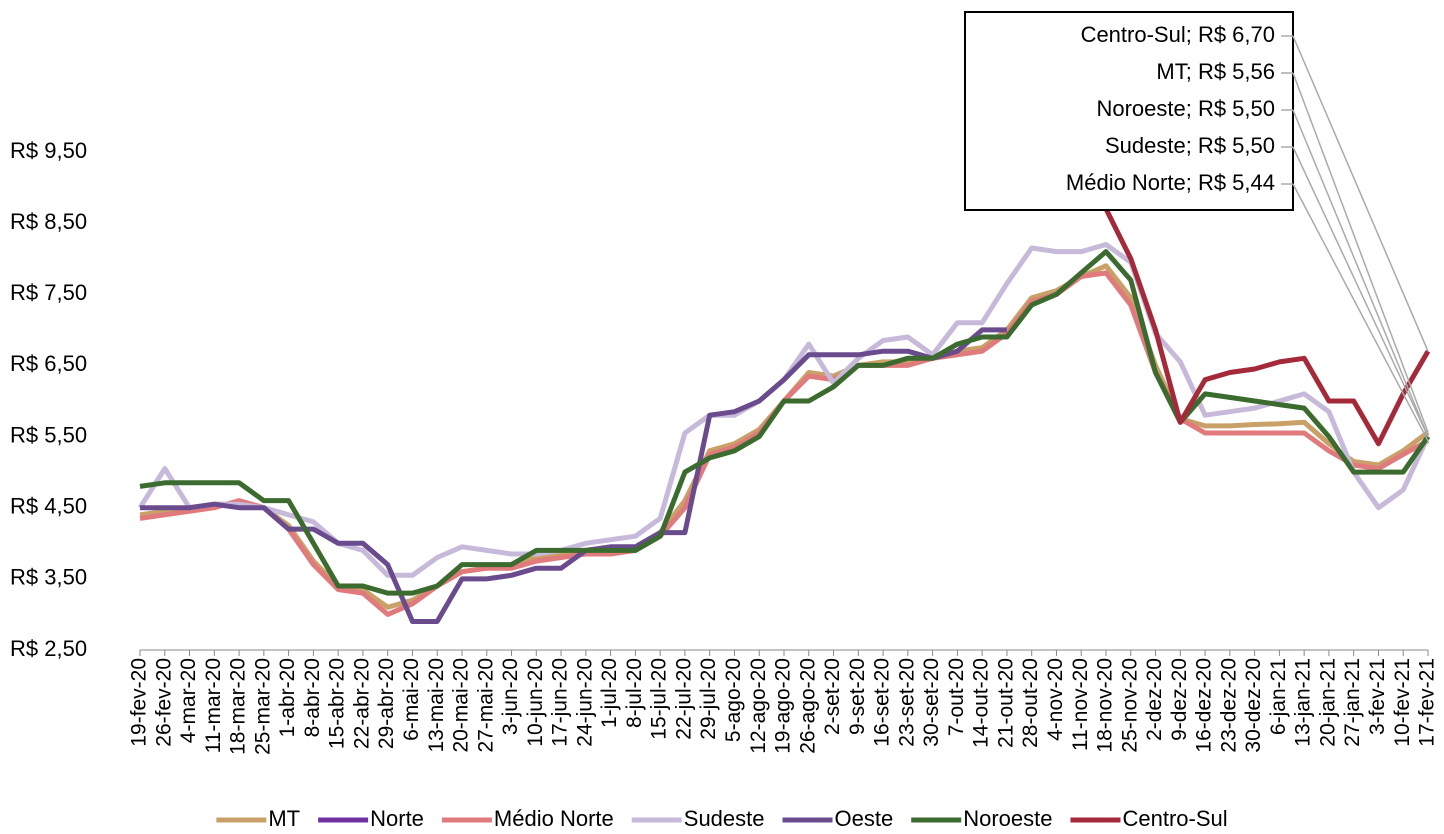 The image size is (1444, 834). What do you see at coordinates (659, 699) in the screenshot?
I see `x-tick-label: 15-jul-20` at bounding box center [659, 699].